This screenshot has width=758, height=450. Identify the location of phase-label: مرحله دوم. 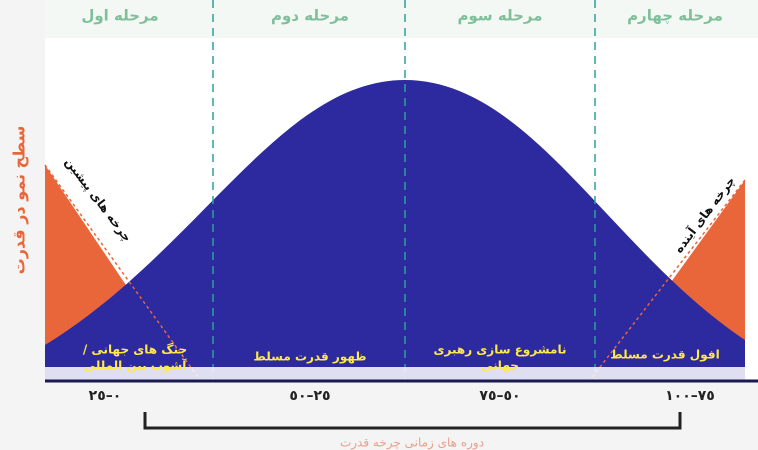
(310, 16).